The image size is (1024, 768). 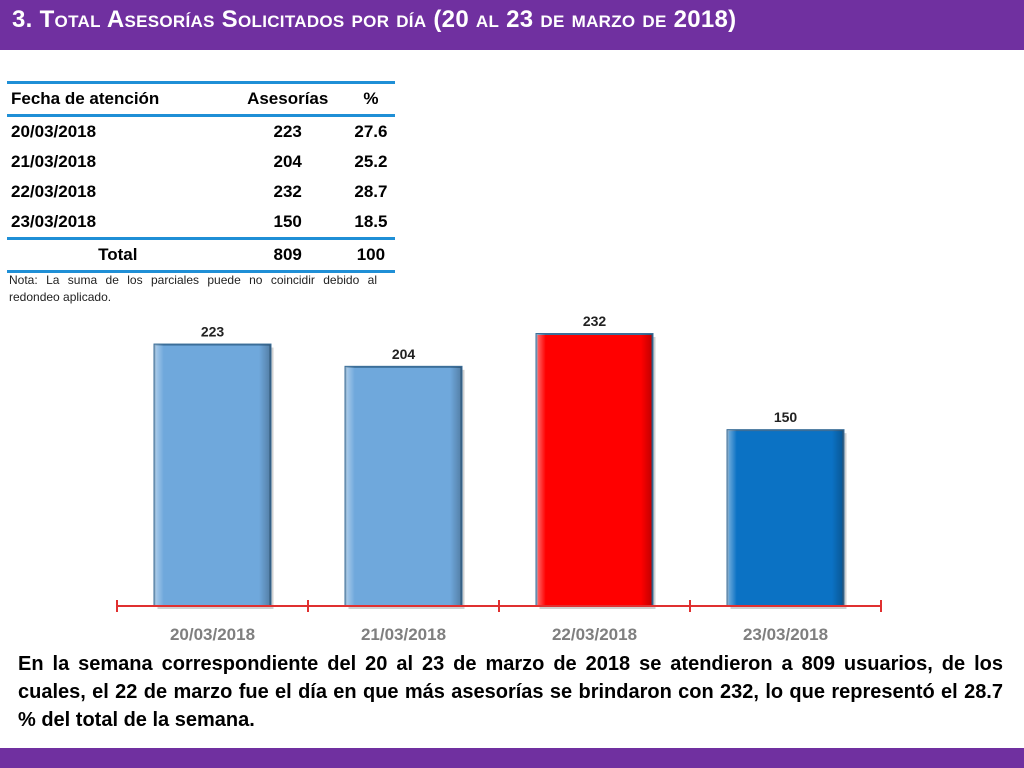 What do you see at coordinates (594, 634) in the screenshot?
I see `x-tick-label: 22/03/2018` at bounding box center [594, 634].